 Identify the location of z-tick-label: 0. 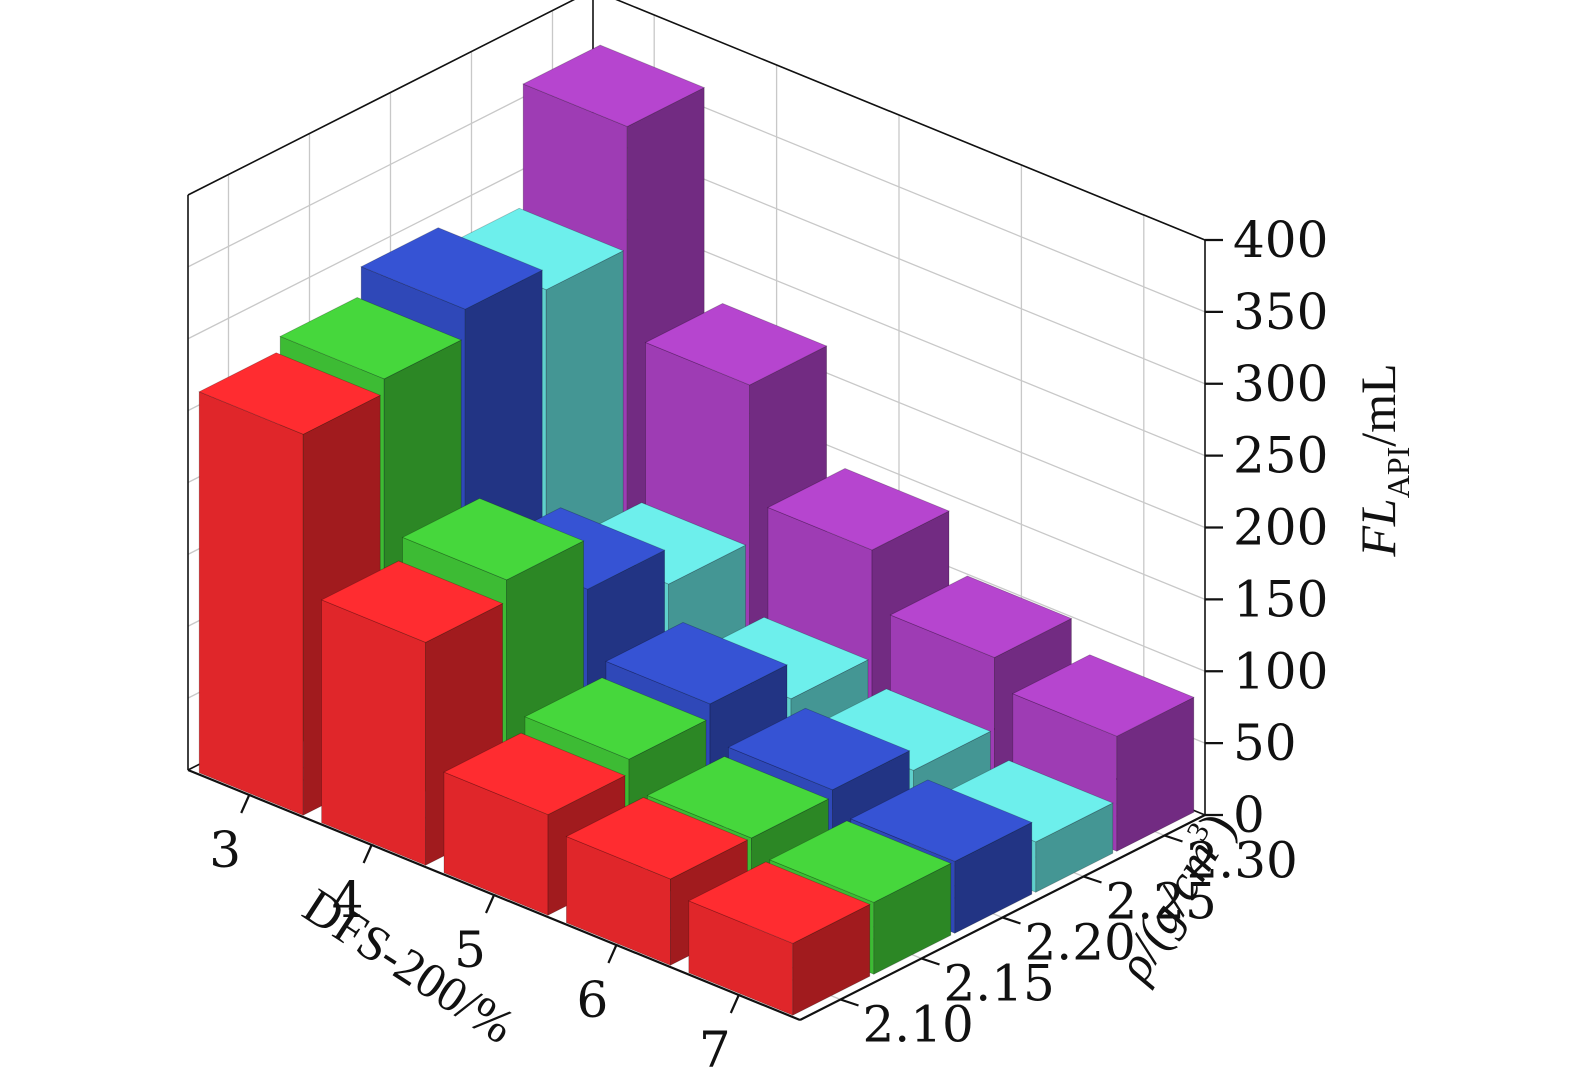
(1249, 815).